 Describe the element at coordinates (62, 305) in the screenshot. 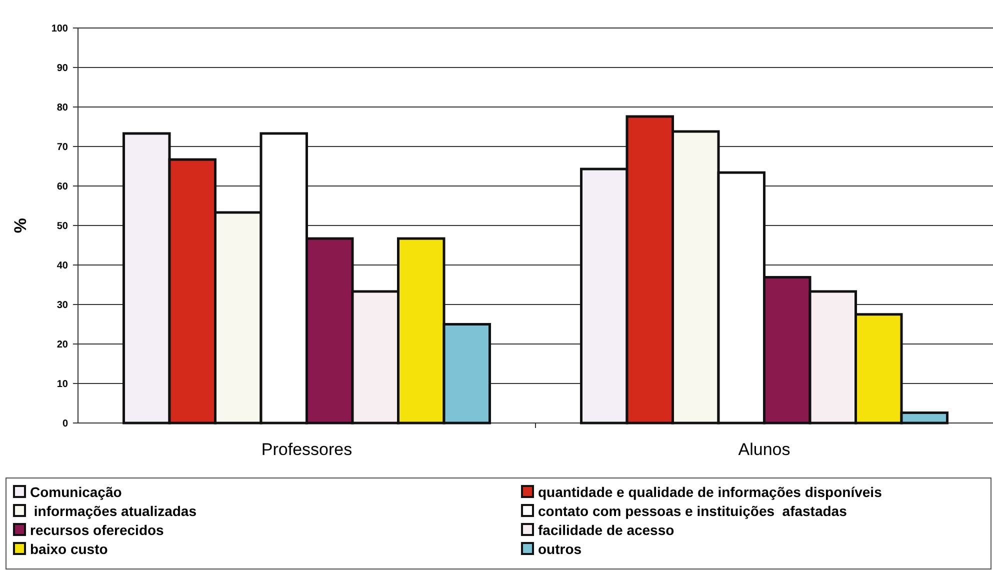

I see `y-tick-label: 30` at that location.